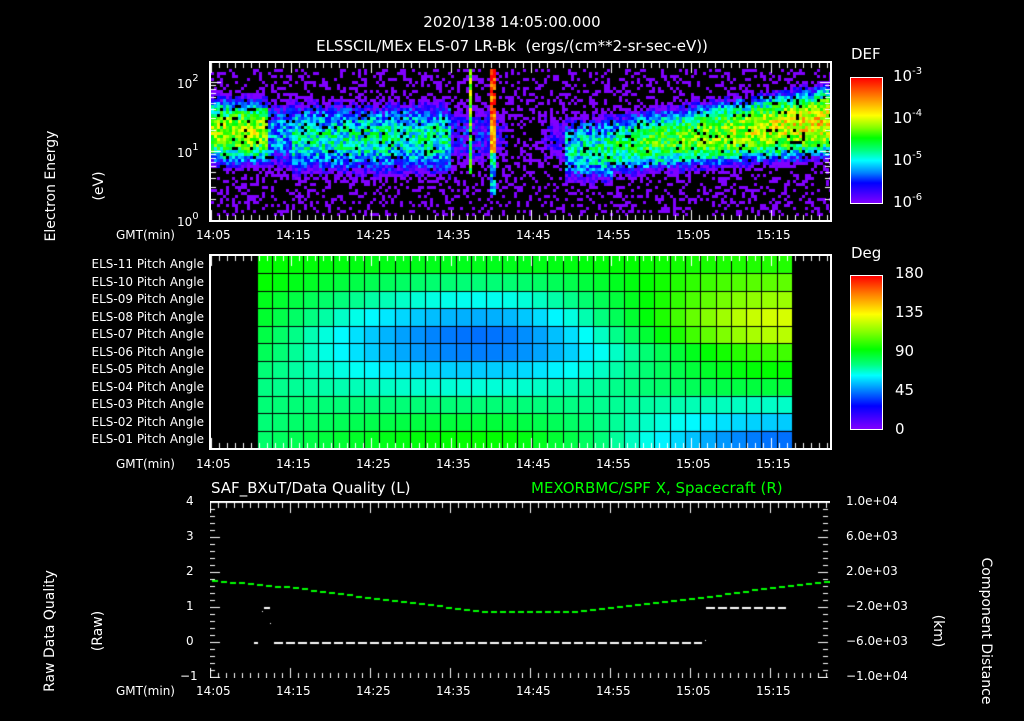 This screenshot has height=721, width=1024. I want to click on p3-left-tick: −1, so click(189, 676).